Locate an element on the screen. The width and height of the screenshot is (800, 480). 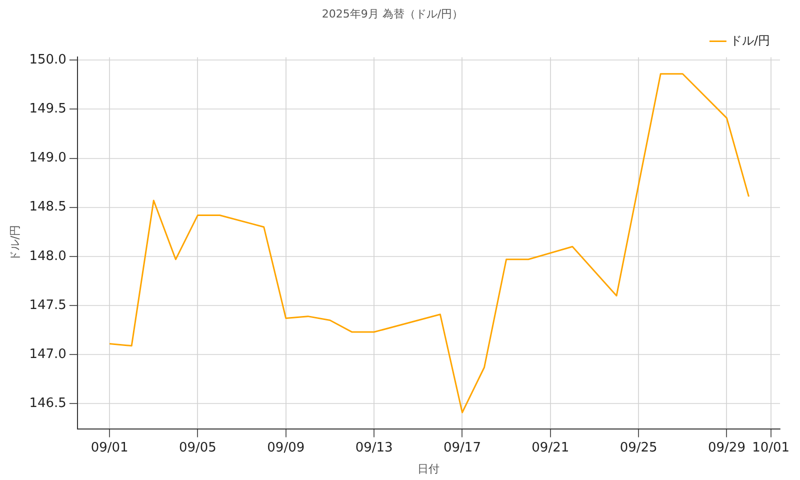
x-tick-label: 09/05 is located at coordinates (197, 448).